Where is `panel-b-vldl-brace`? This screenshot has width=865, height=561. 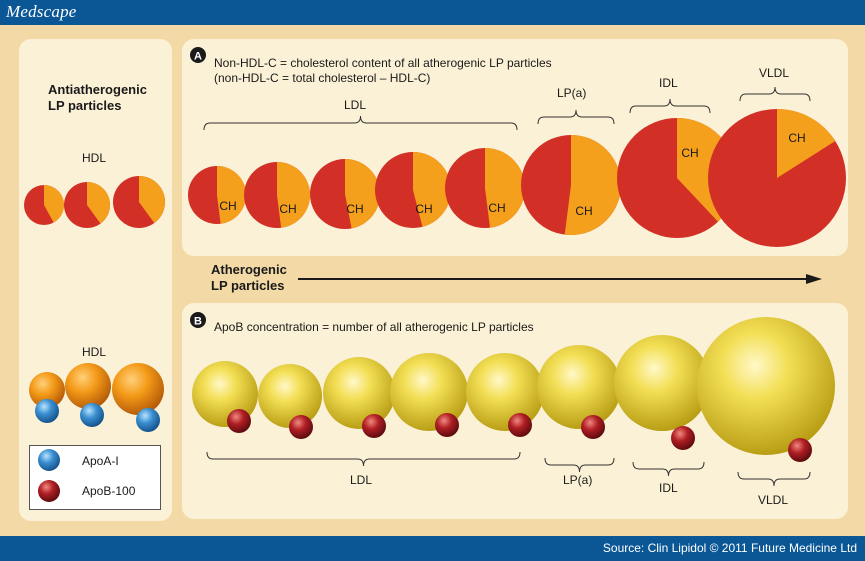
panel-b-vldl-brace is located at coordinates (774, 479).